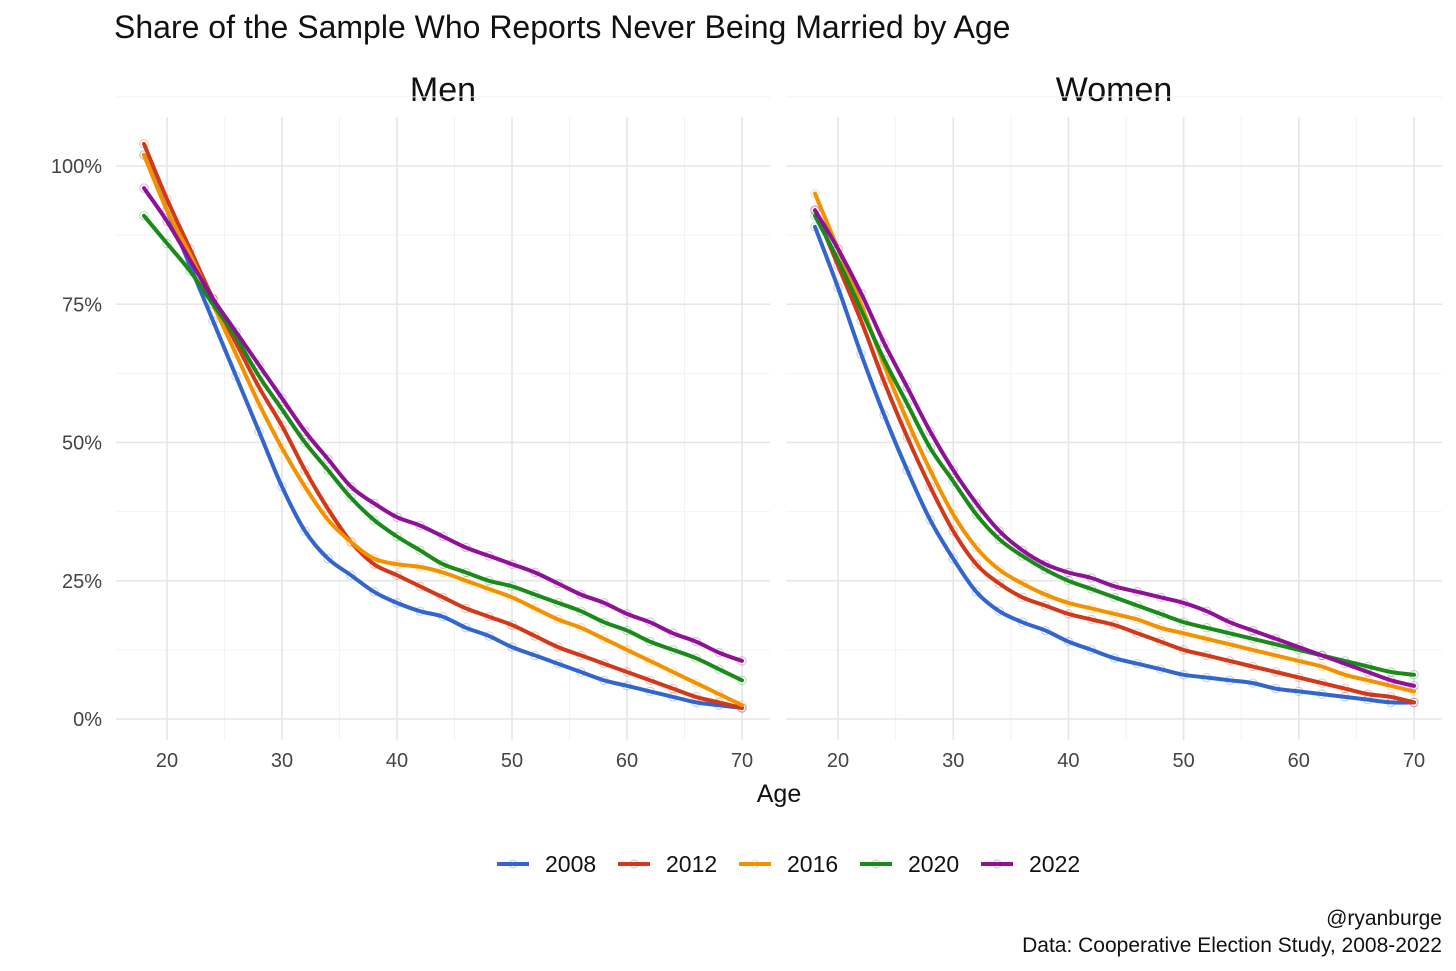 This screenshot has width=1456, height=971. Describe the element at coordinates (812, 864) in the screenshot. I see `legend-label: 2016` at that location.